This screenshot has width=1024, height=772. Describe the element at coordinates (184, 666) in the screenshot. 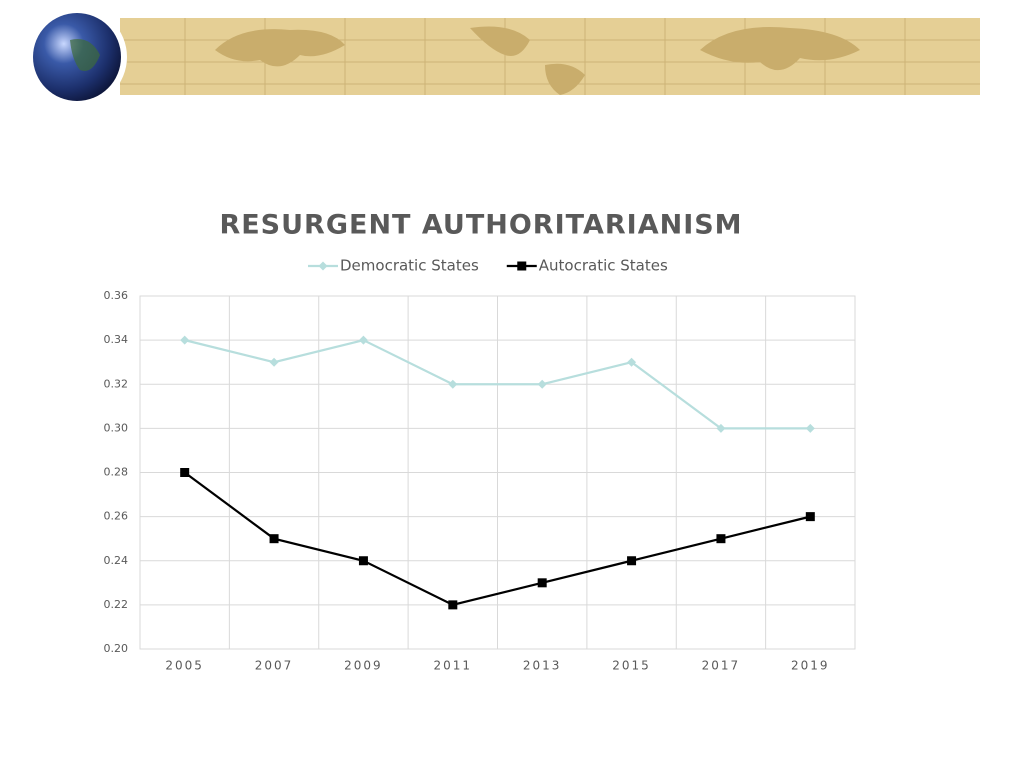

I see `x-tick-label: 2005` at that location.